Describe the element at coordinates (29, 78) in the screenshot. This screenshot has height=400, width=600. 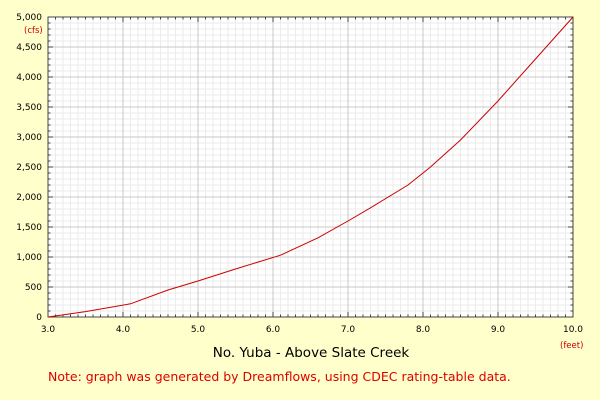
I see `y-tick-label: 4,000` at that location.